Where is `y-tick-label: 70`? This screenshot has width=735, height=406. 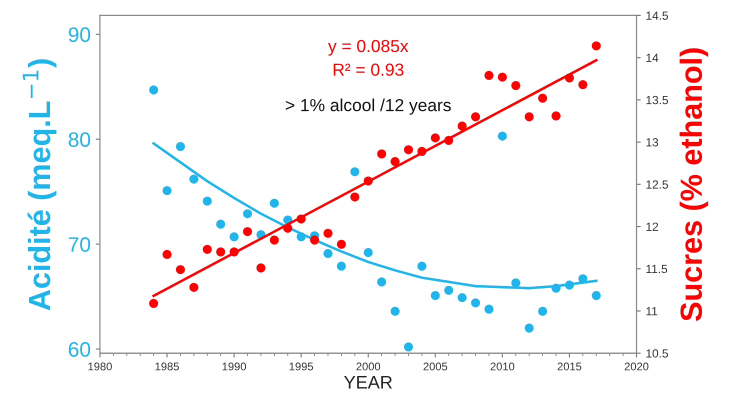
y-tick-label: 70 is located at coordinates (79, 244).